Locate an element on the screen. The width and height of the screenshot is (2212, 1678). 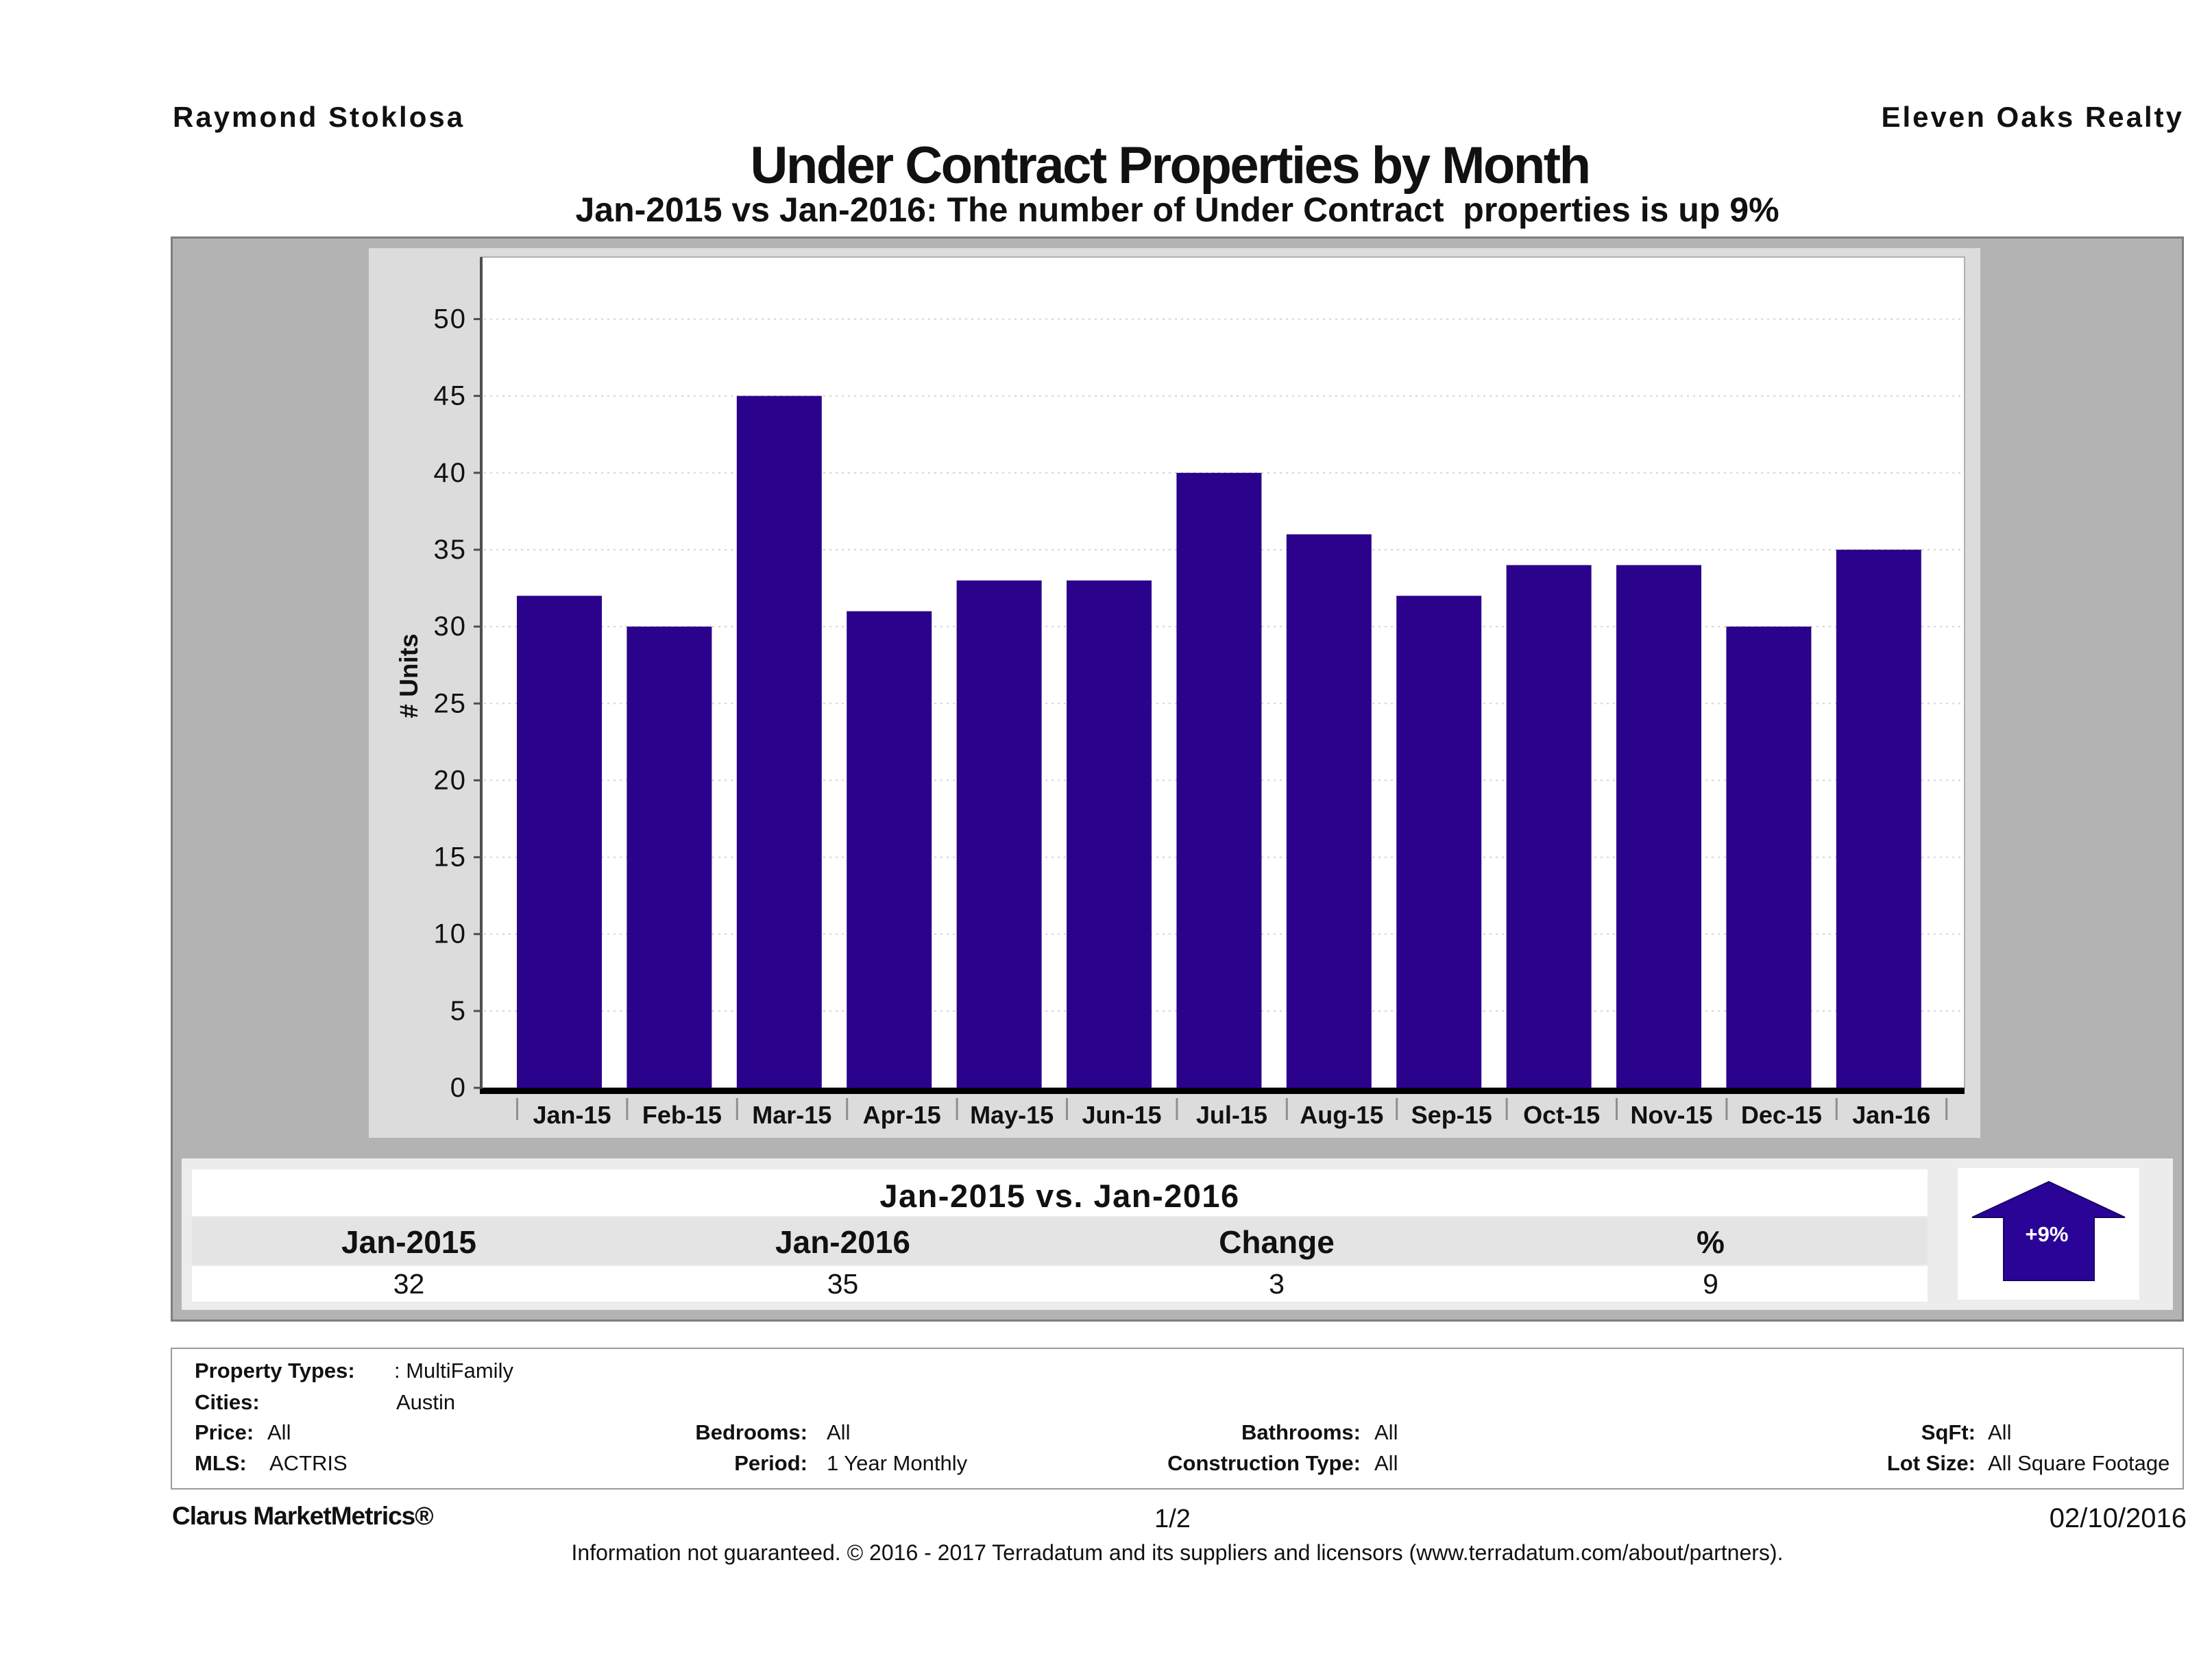
svg-text: Sep-15 is located at coordinates (1452, 1115).